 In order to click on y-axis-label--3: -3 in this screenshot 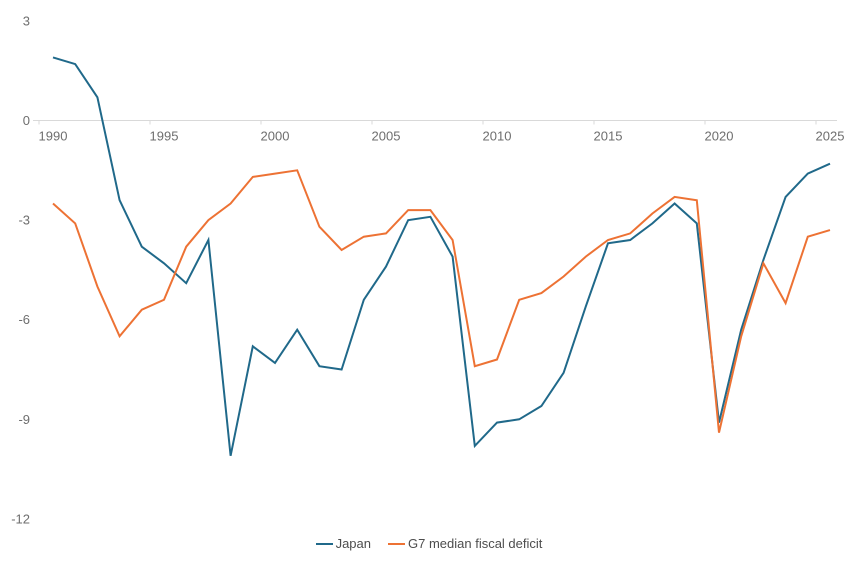, I will do `click(24, 220)`.